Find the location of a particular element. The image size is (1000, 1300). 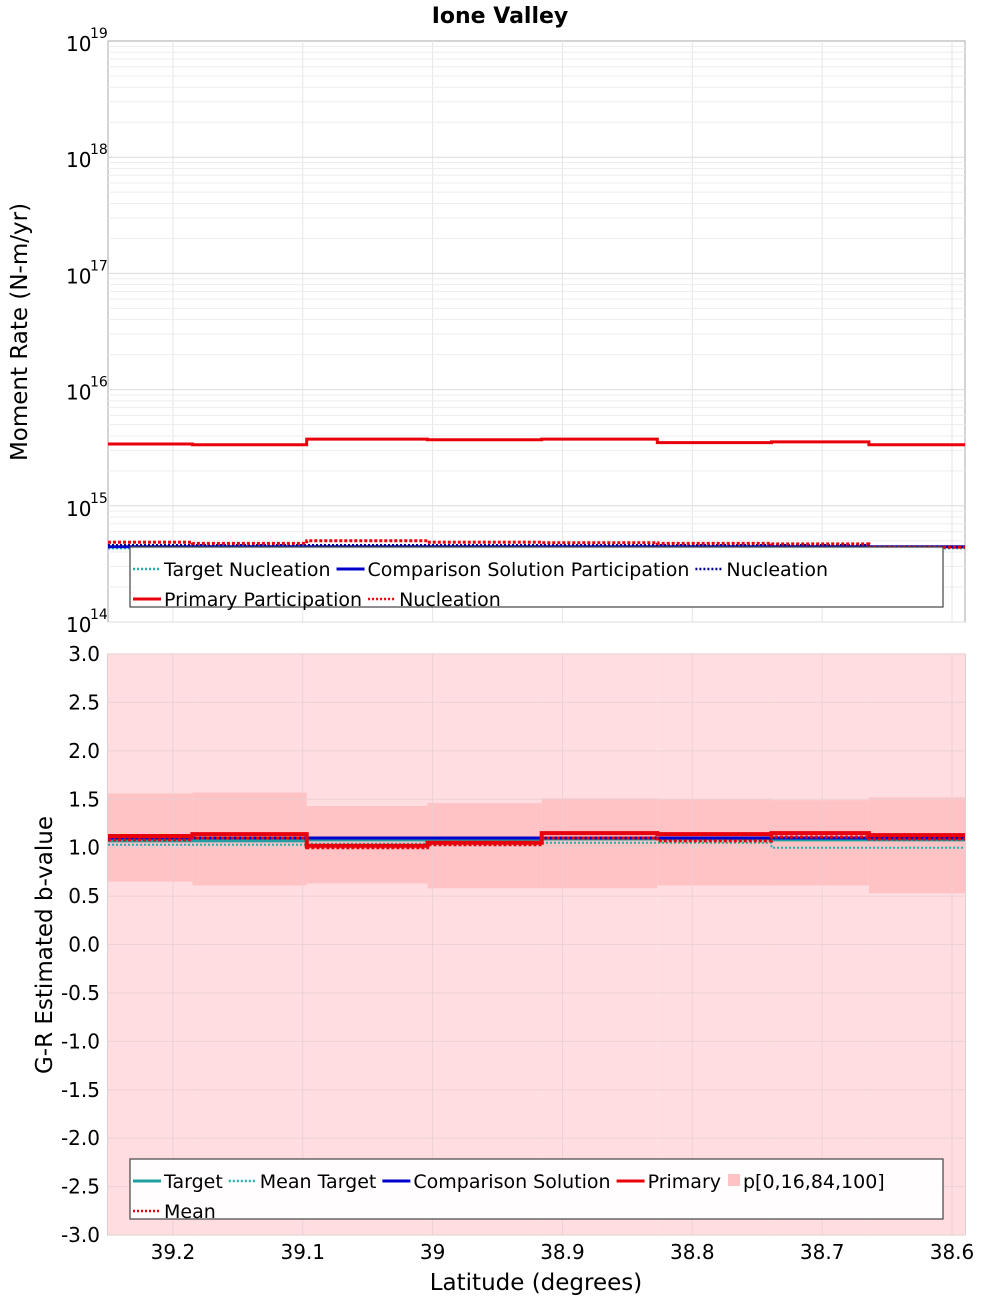

bottom-series-group is located at coordinates (536, 840).